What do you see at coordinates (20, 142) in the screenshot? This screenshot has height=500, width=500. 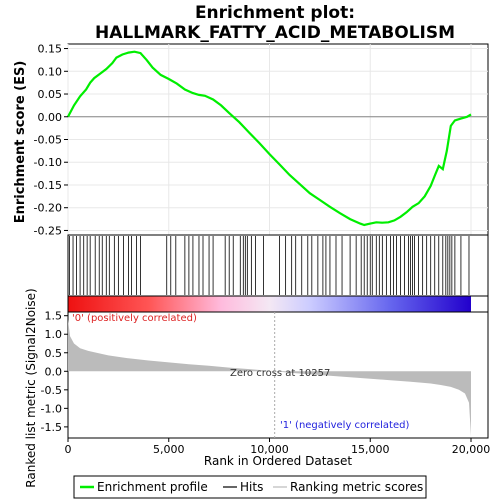 I see `es-ylabel: Enrichment score (ES)` at bounding box center [20, 142].